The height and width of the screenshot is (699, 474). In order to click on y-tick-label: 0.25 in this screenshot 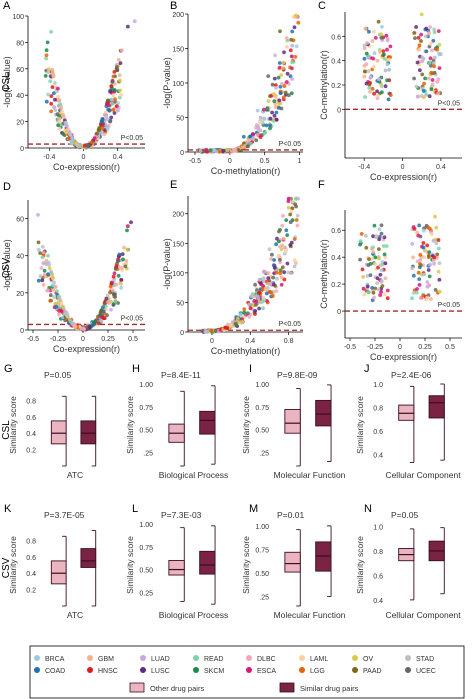, I will do `click(146, 593)`.